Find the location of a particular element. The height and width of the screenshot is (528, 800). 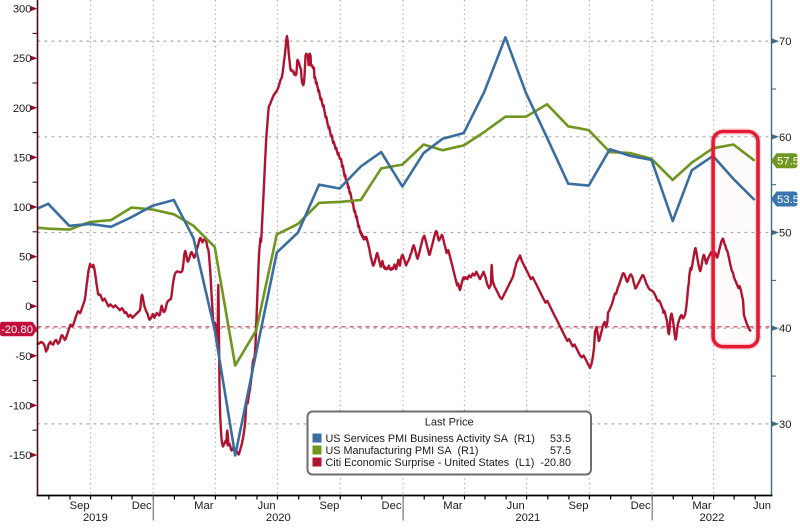

svg-text: 250 is located at coordinates (22, 59).